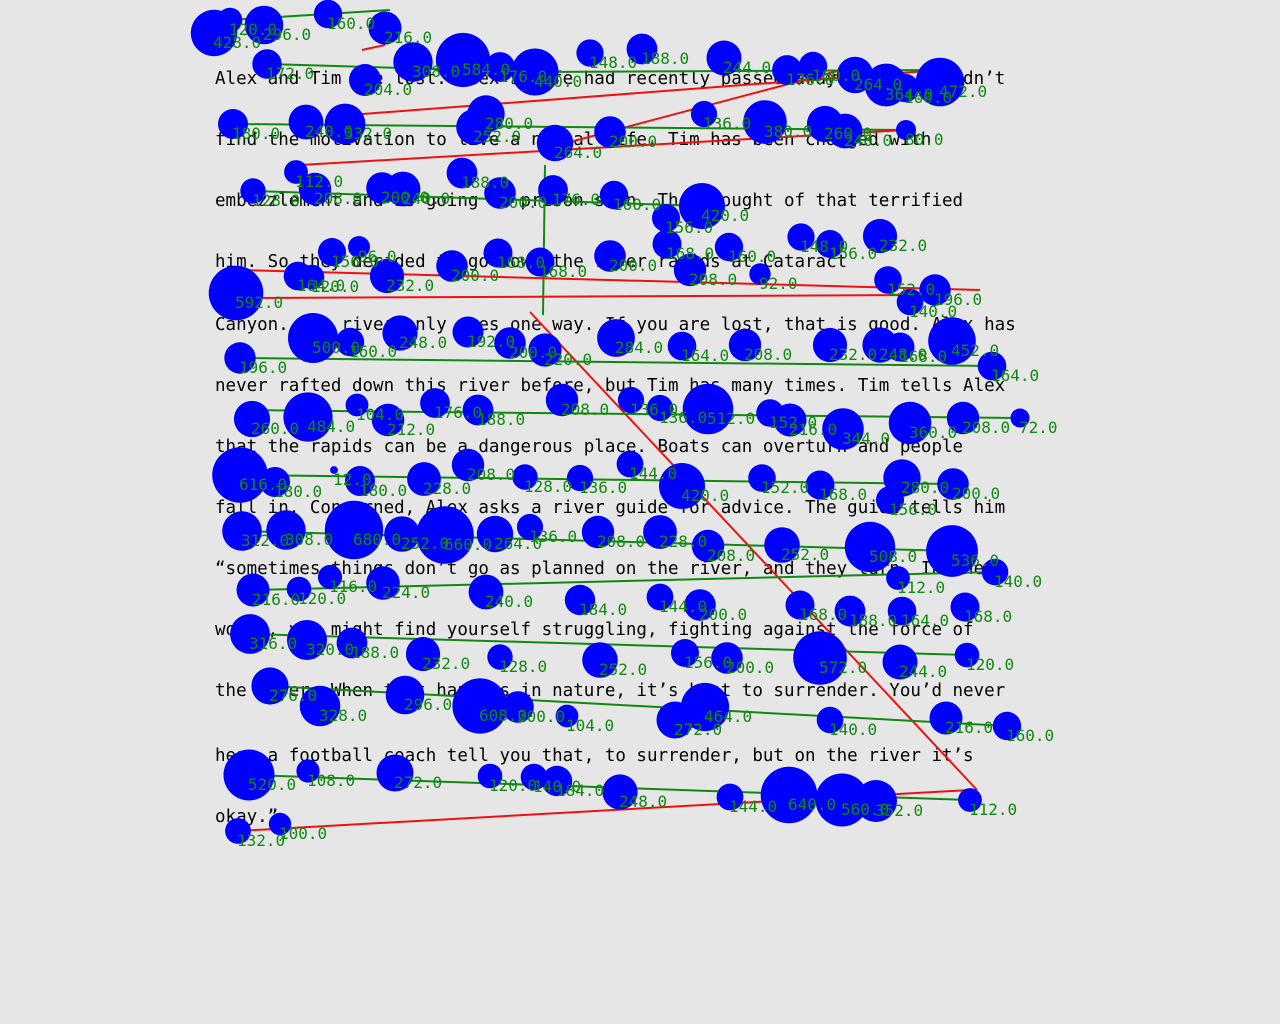 The height and width of the screenshot is (1024, 1280). Describe the element at coordinates (446, 663) in the screenshot. I see `fixation-duration-label: 232.0` at that location.